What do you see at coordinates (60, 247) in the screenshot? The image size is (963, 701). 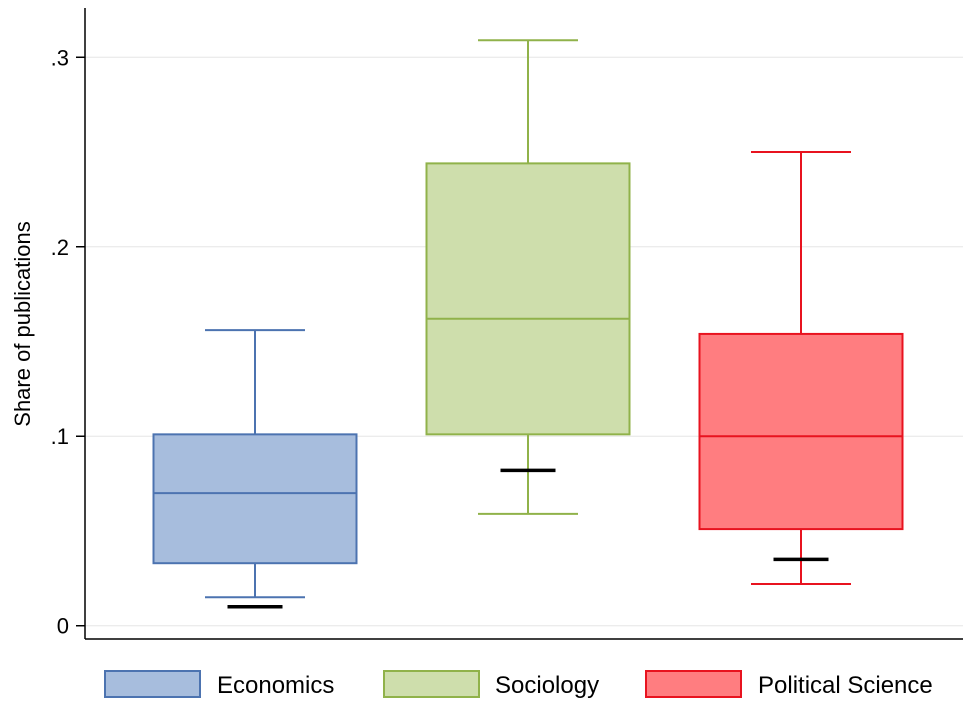 I see `y-tick-label: .2` at bounding box center [60, 247].